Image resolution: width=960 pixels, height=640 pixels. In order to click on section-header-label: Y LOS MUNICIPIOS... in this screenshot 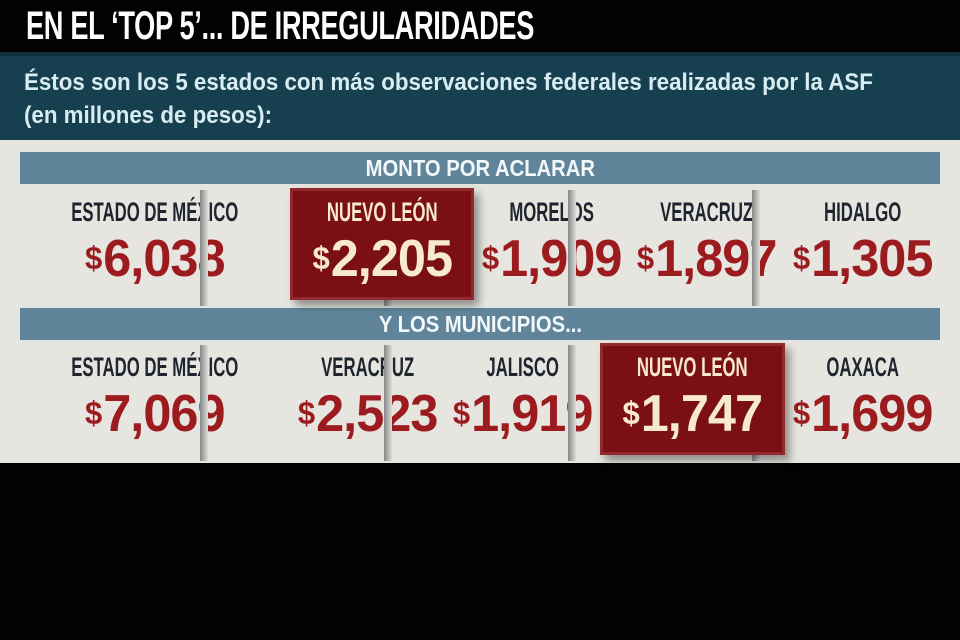, I will do `click(480, 323)`.